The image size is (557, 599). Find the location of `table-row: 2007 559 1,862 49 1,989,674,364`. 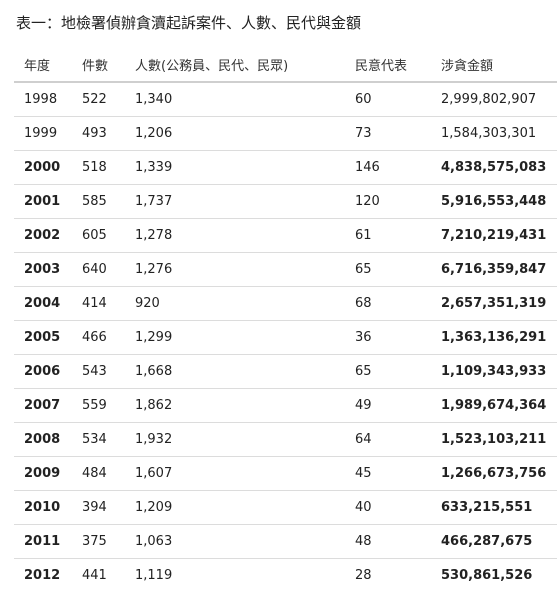

table-row: 2007 559 1,862 49 1,989,674,364 is located at coordinates (285, 405).